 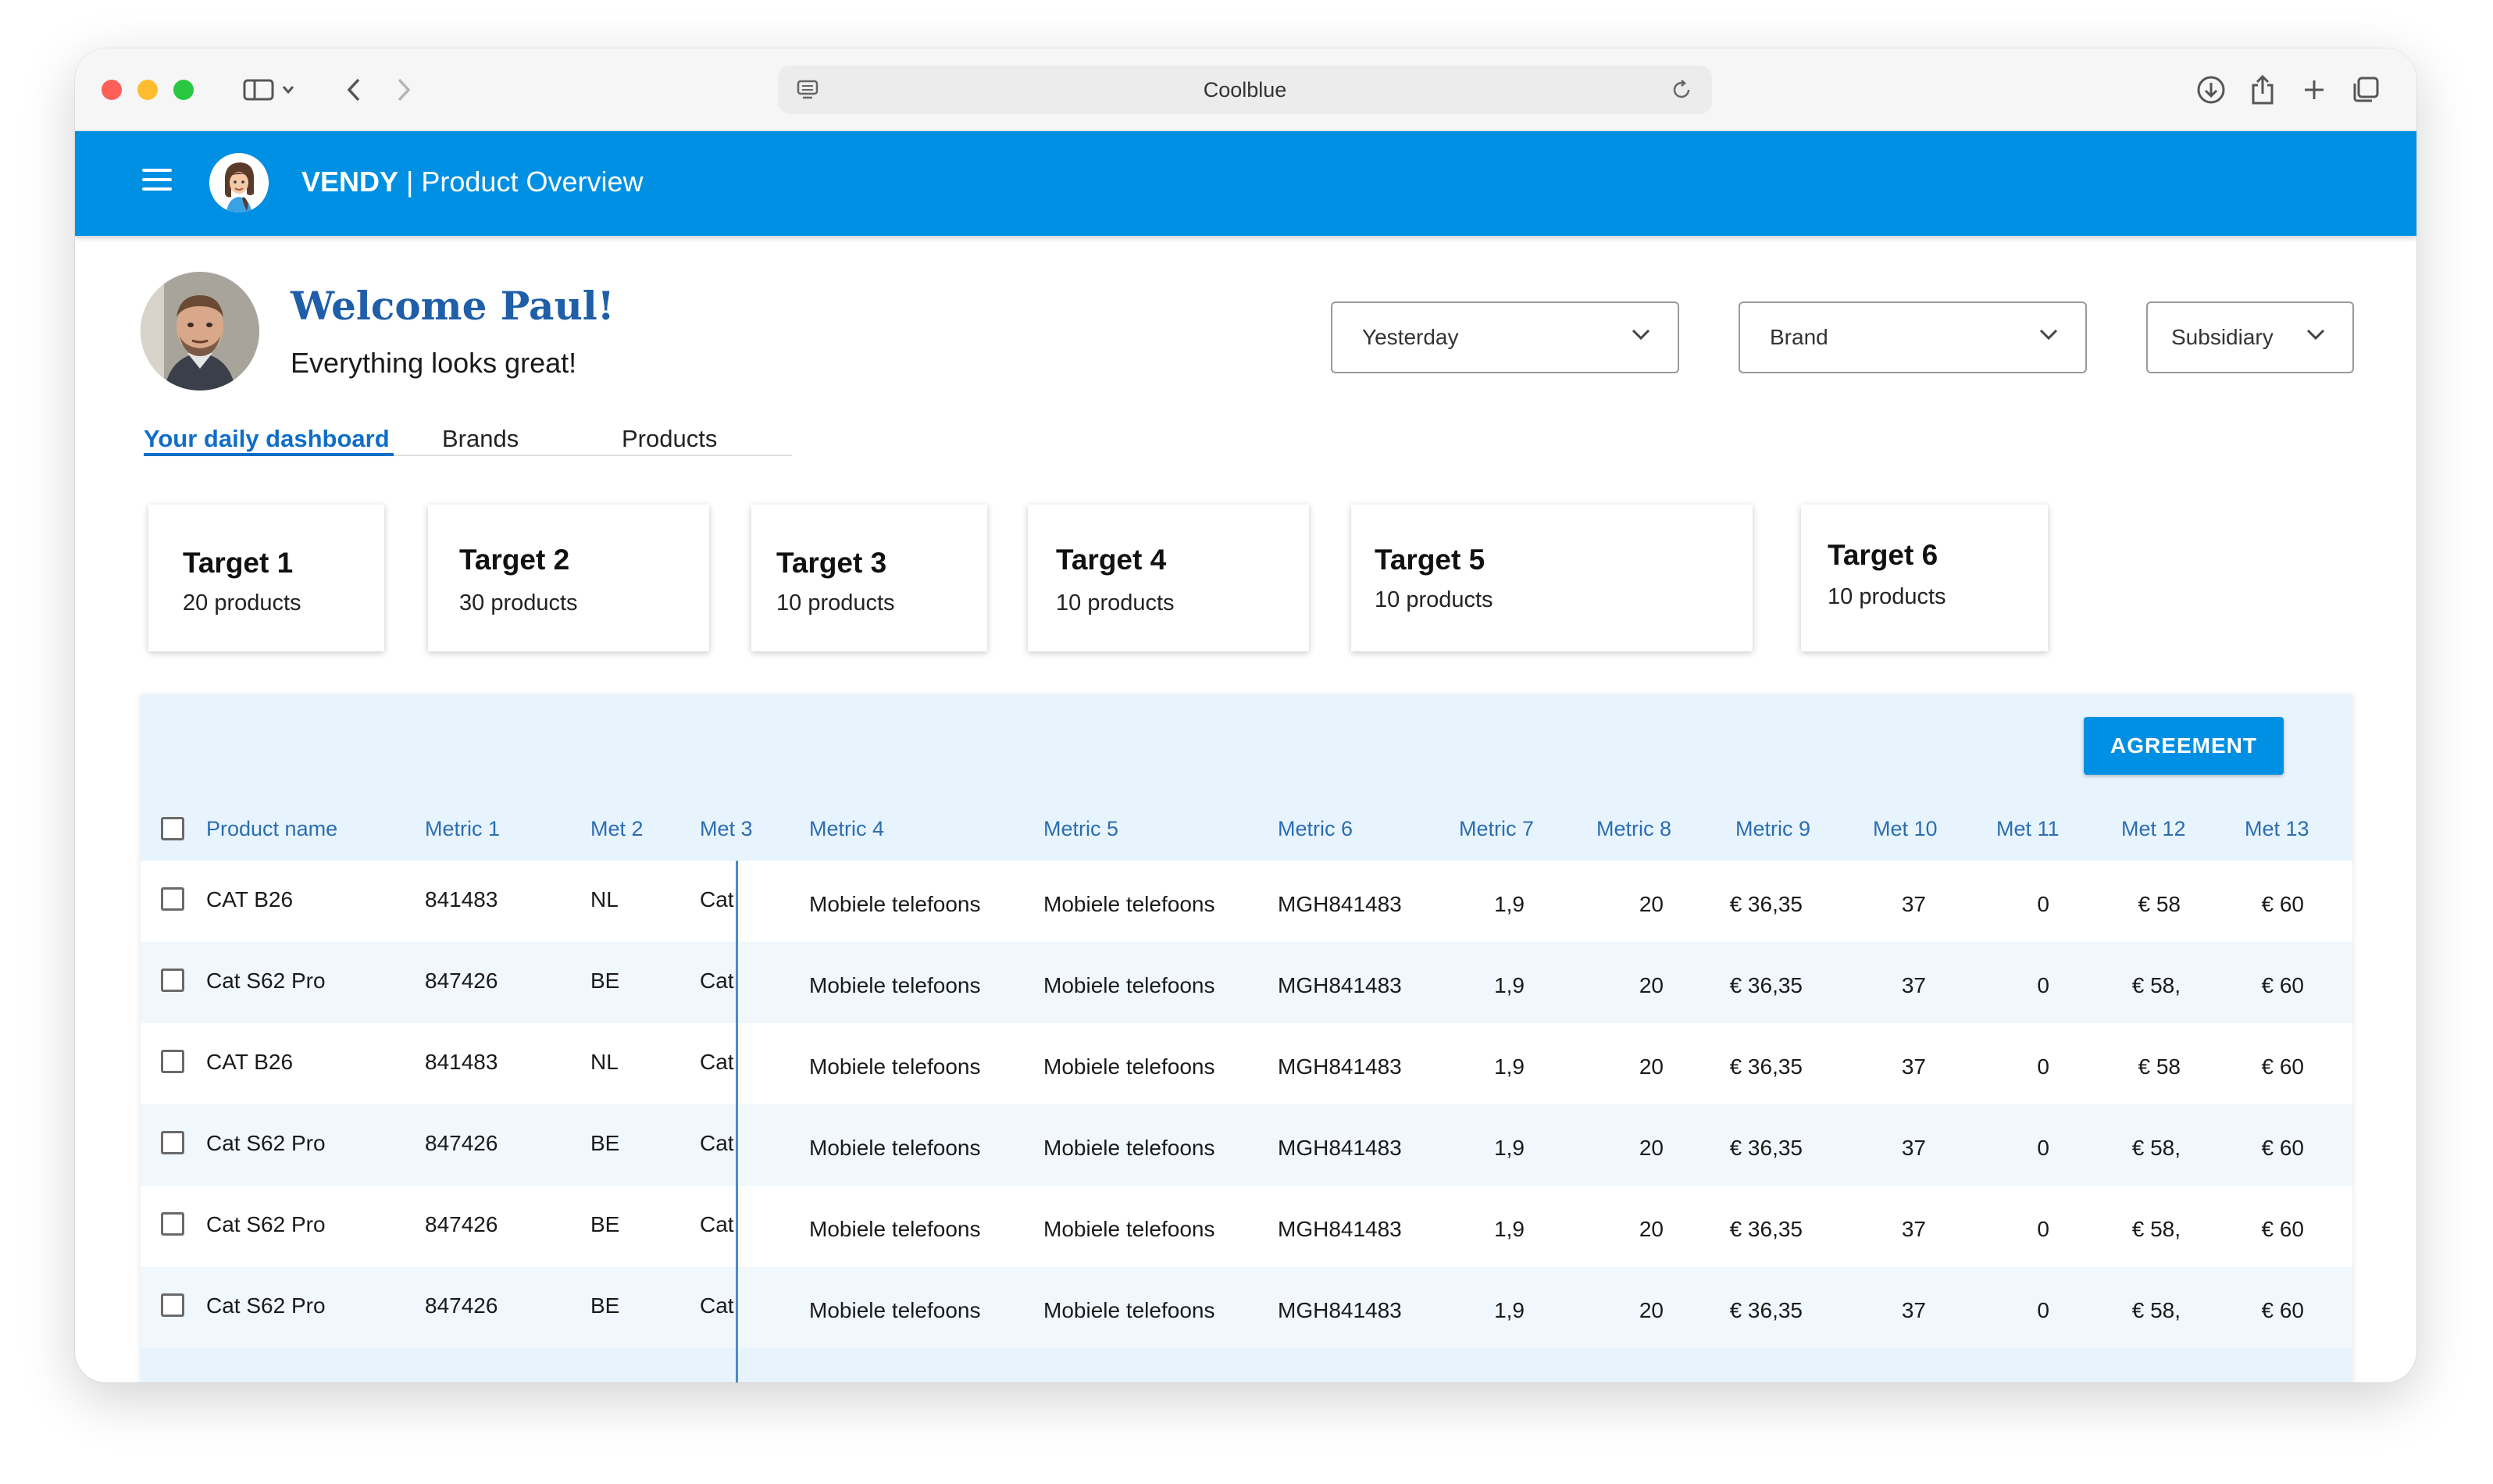 What do you see at coordinates (2028, 828) in the screenshot?
I see `column-header: Met 11` at bounding box center [2028, 828].